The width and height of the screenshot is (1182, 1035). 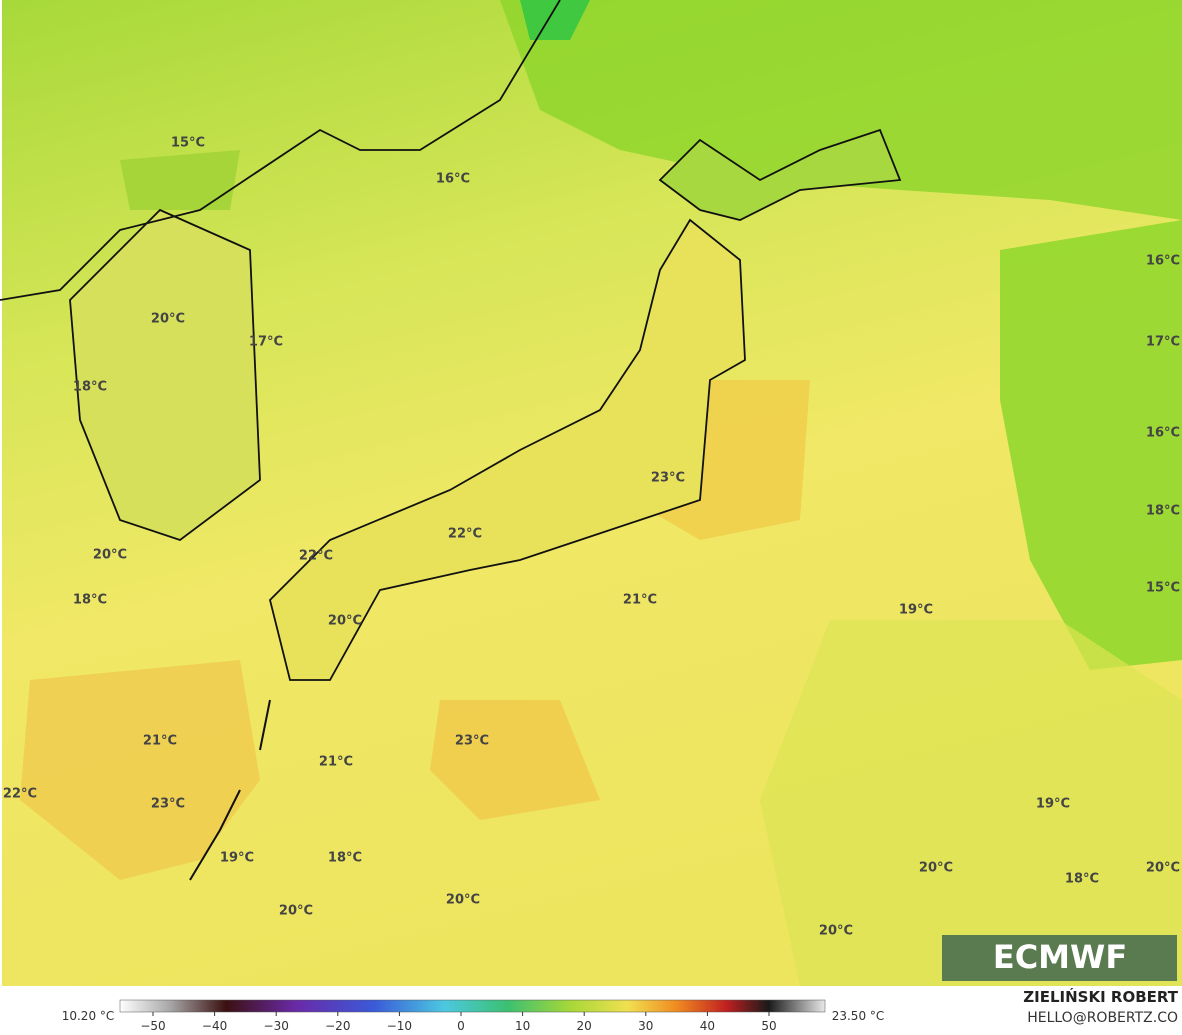 I want to click on colorbar-tick-label: 50, so click(x=768, y=1026).